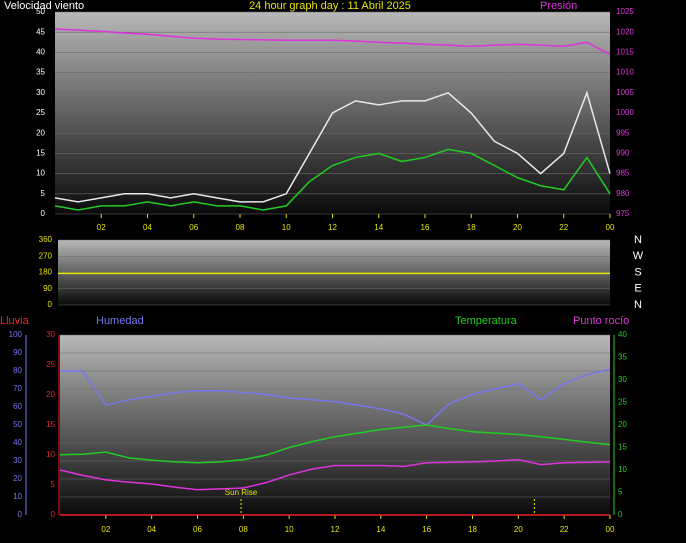 This screenshot has width=686, height=543. I want to click on y-tick-label: 1025, so click(625, 11).